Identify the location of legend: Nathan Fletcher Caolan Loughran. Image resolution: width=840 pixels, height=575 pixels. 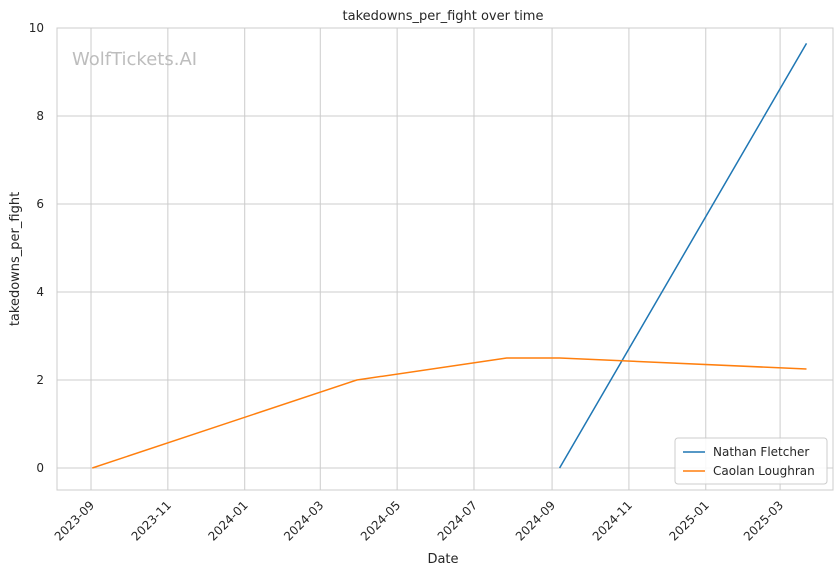
(751, 461).